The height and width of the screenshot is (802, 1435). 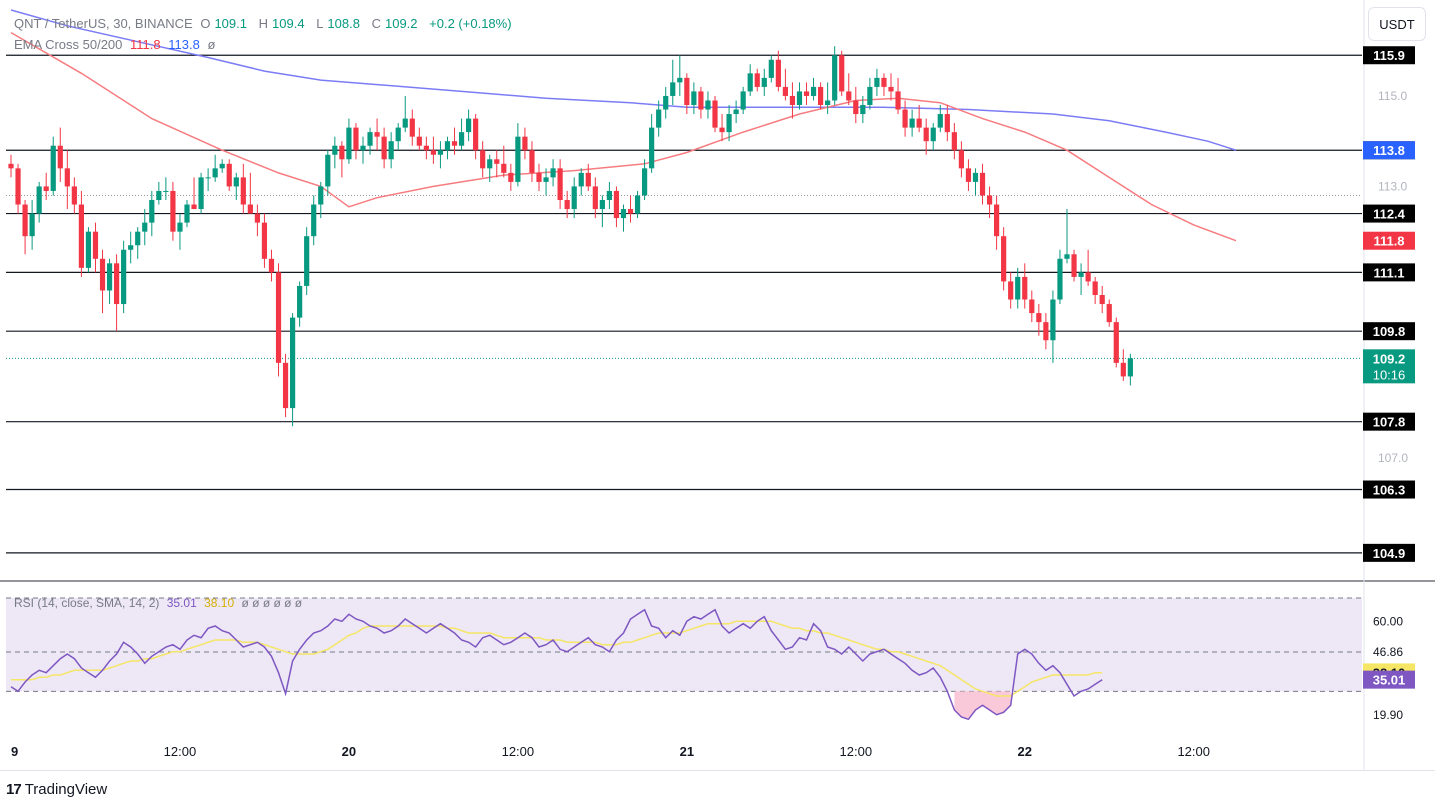 I want to click on rsi-line, so click(x=556, y=664).